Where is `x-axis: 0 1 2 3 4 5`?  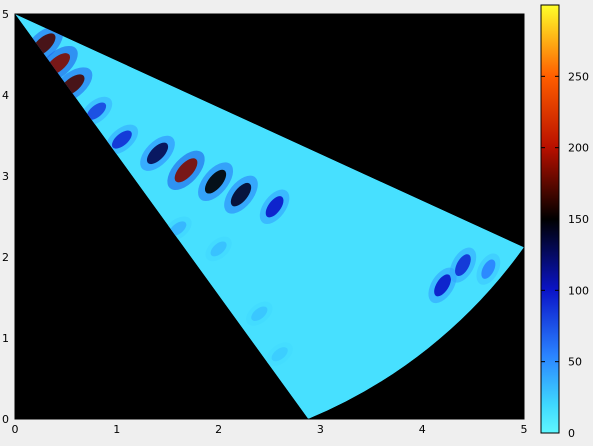 x-axis: 0 1 2 3 4 5 is located at coordinates (270, 425).